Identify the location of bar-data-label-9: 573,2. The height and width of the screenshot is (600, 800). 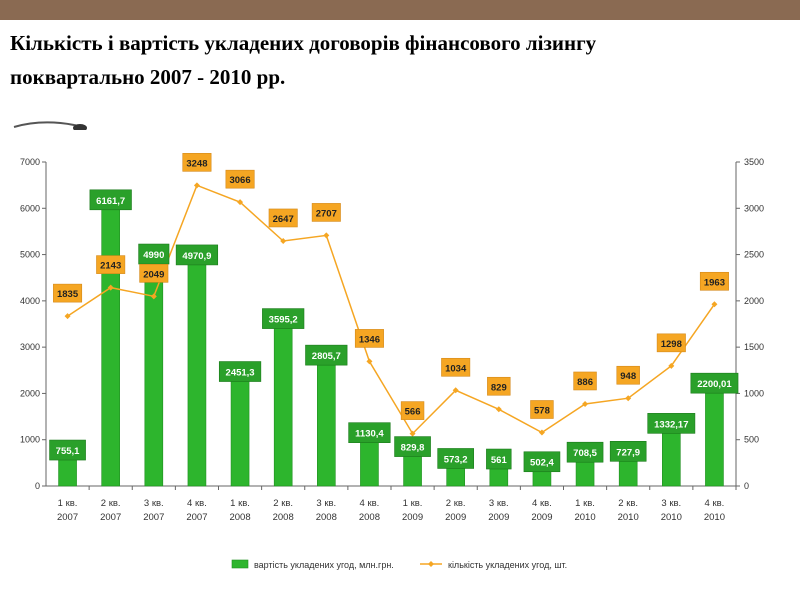
(456, 459).